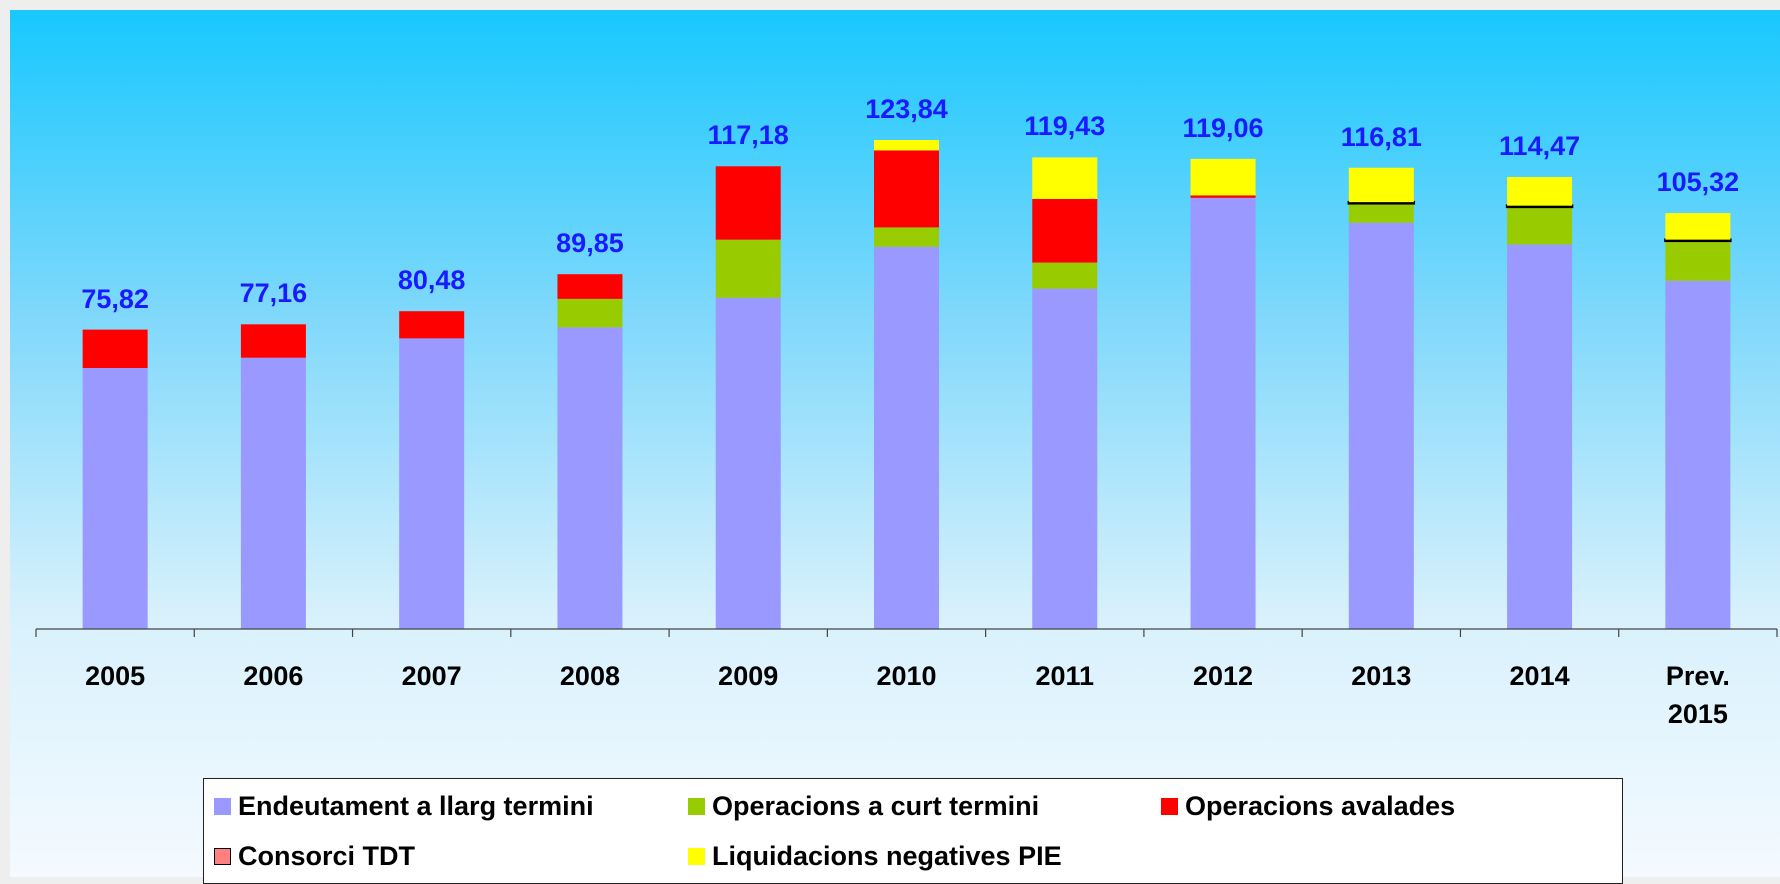  What do you see at coordinates (589, 676) in the screenshot?
I see `x-tick-label: 2008` at bounding box center [589, 676].